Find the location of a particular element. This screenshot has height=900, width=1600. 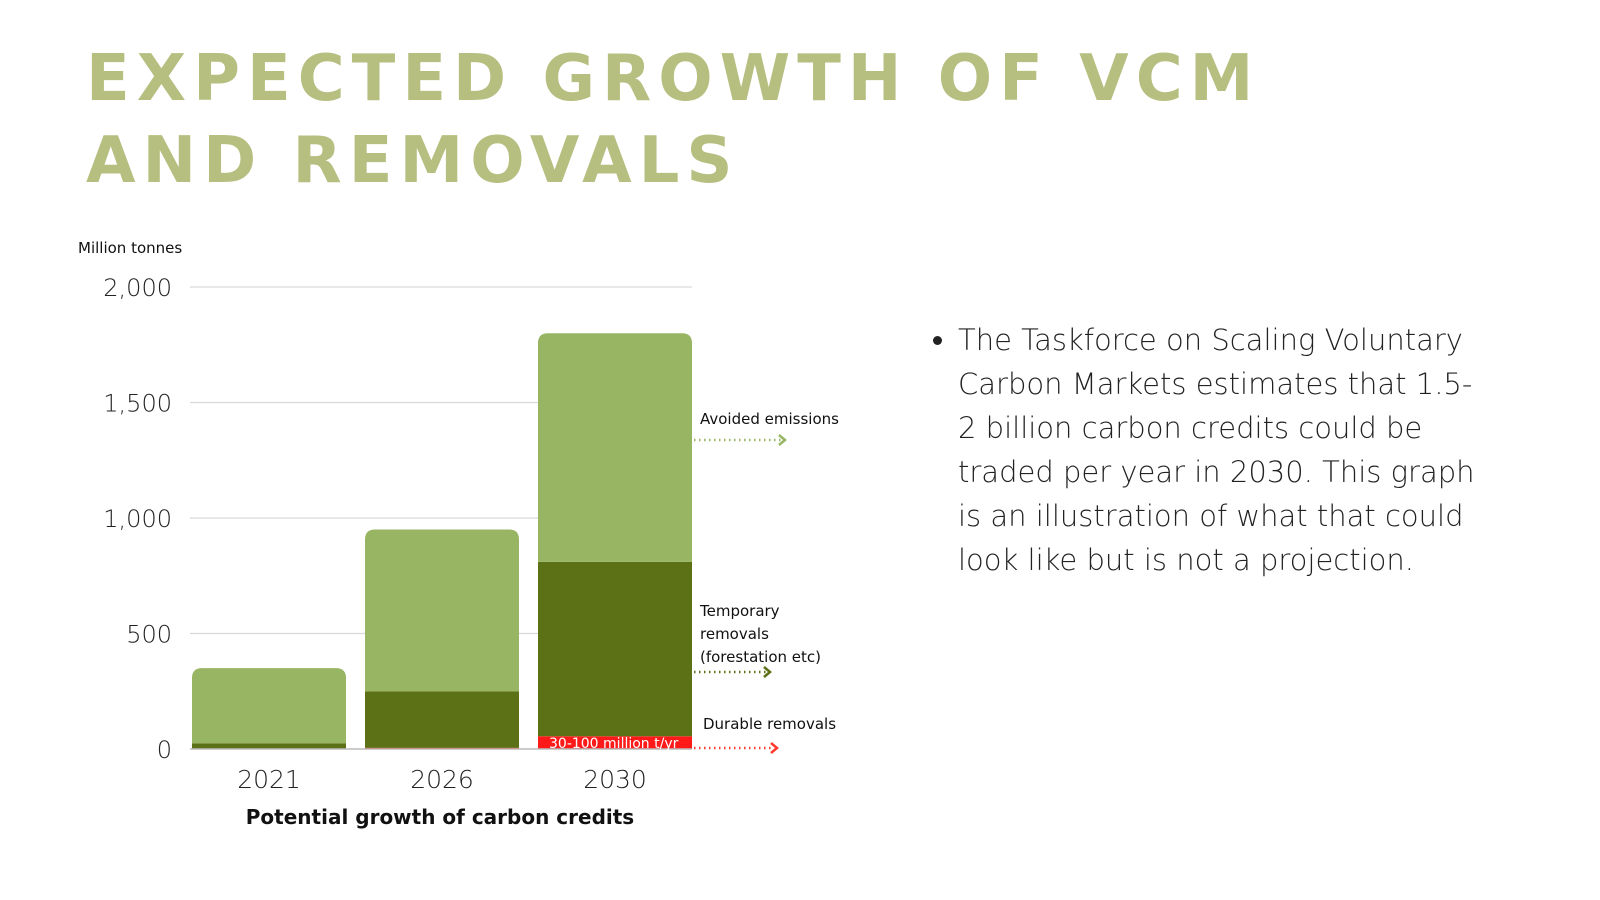

annotation-temporary: removals is located at coordinates (734, 634).